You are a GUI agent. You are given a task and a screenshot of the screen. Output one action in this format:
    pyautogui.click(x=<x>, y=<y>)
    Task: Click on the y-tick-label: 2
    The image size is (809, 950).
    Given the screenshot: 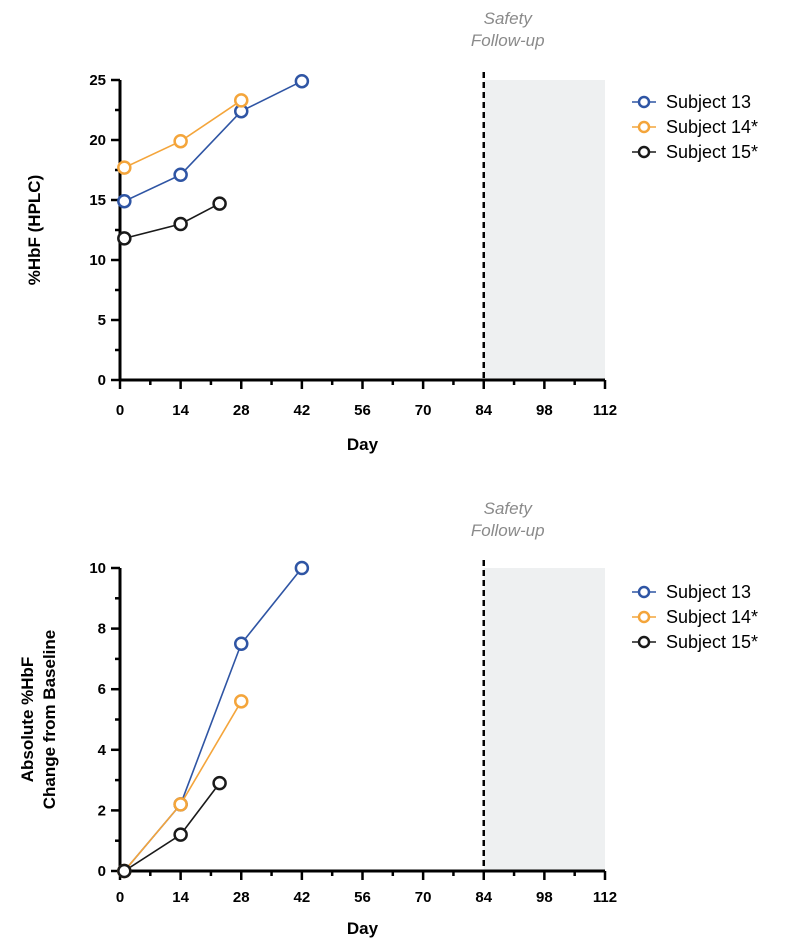 What is the action you would take?
    pyautogui.click(x=102, y=810)
    